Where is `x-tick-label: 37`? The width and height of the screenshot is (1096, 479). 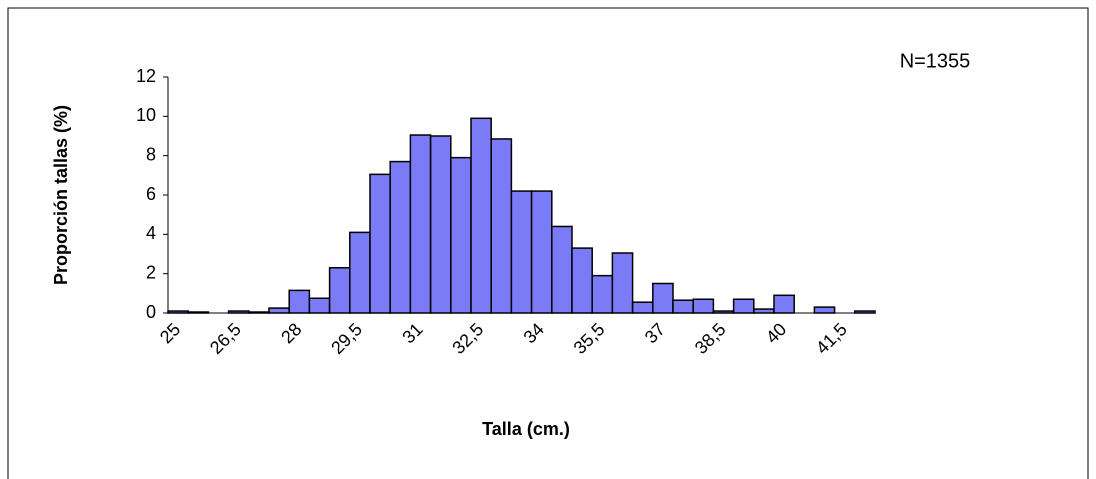
x-tick-label: 37 is located at coordinates (655, 333).